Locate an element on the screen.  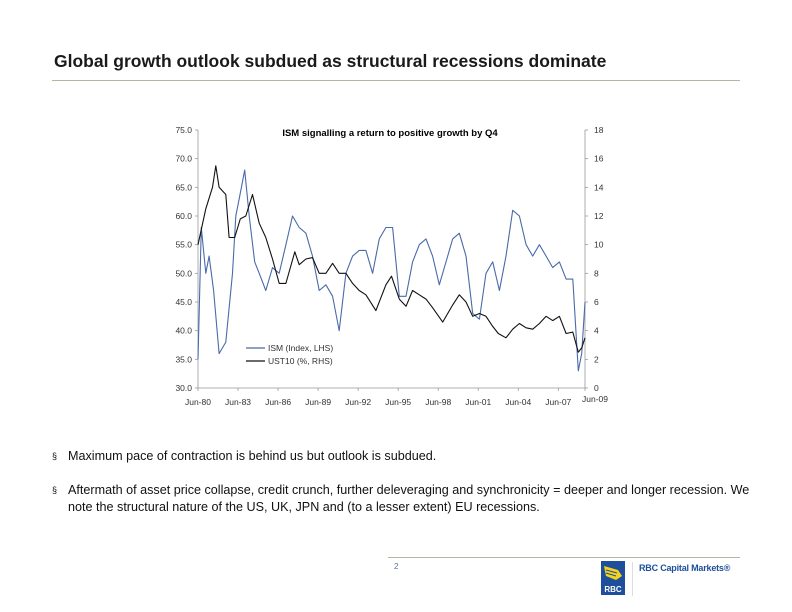
x-tick-label: Jun-09 is located at coordinates (595, 399).